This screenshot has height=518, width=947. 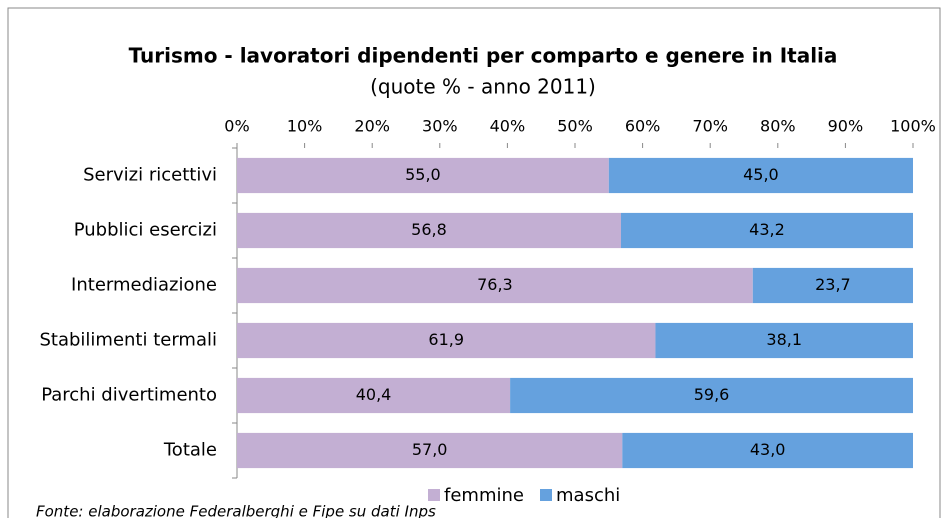 I want to click on x-tick-label: 80%, so click(x=778, y=126).